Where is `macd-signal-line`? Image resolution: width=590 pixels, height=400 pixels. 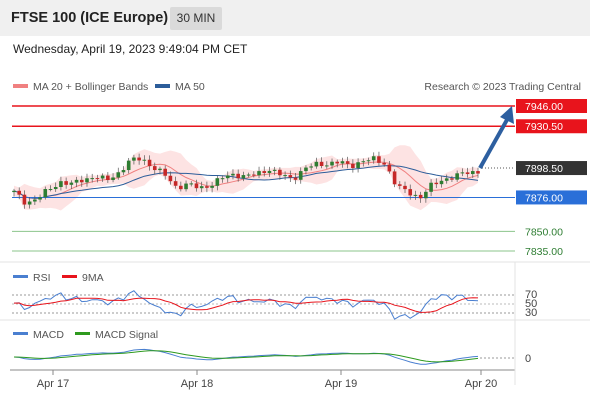 macd-signal-line is located at coordinates (246, 356).